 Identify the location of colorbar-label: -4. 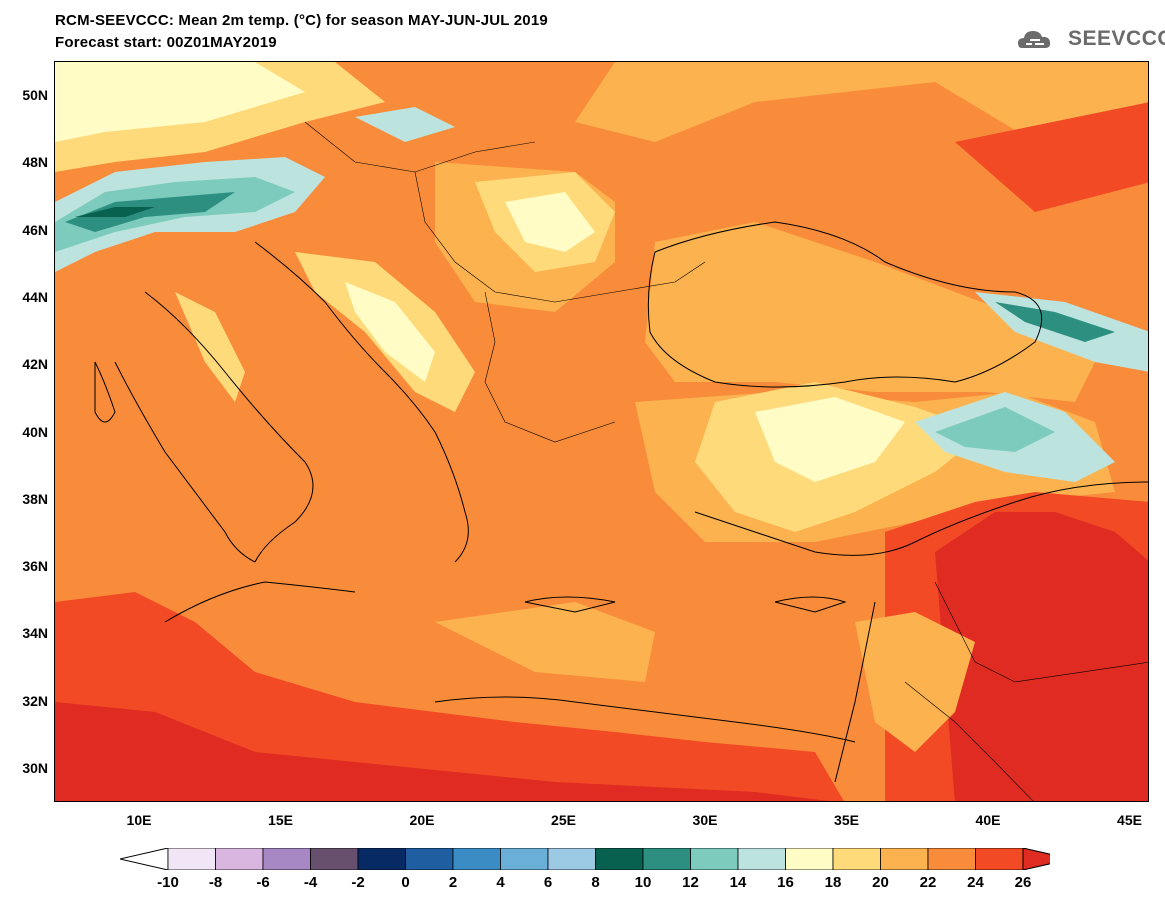
(310, 882).